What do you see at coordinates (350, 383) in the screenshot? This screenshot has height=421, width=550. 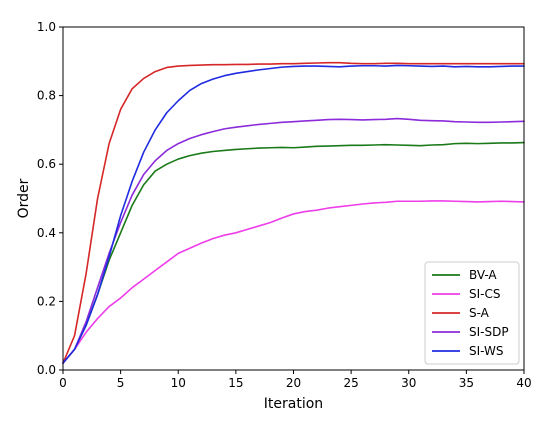 I see `x-tick-label: 25` at bounding box center [350, 383].